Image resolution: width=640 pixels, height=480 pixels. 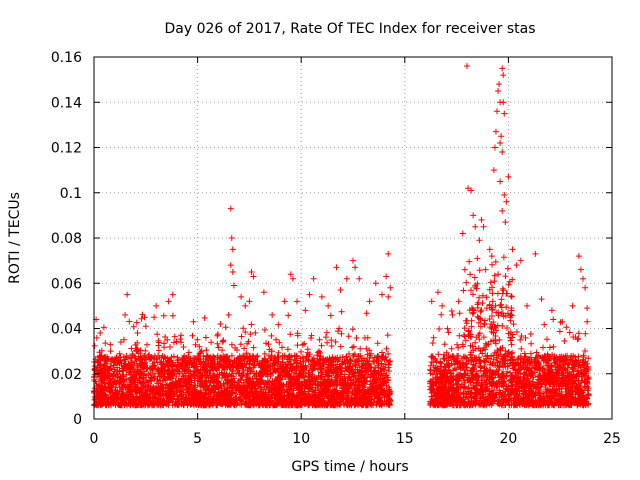 What do you see at coordinates (508, 439) in the screenshot?
I see `x-tick-label: 20` at bounding box center [508, 439].